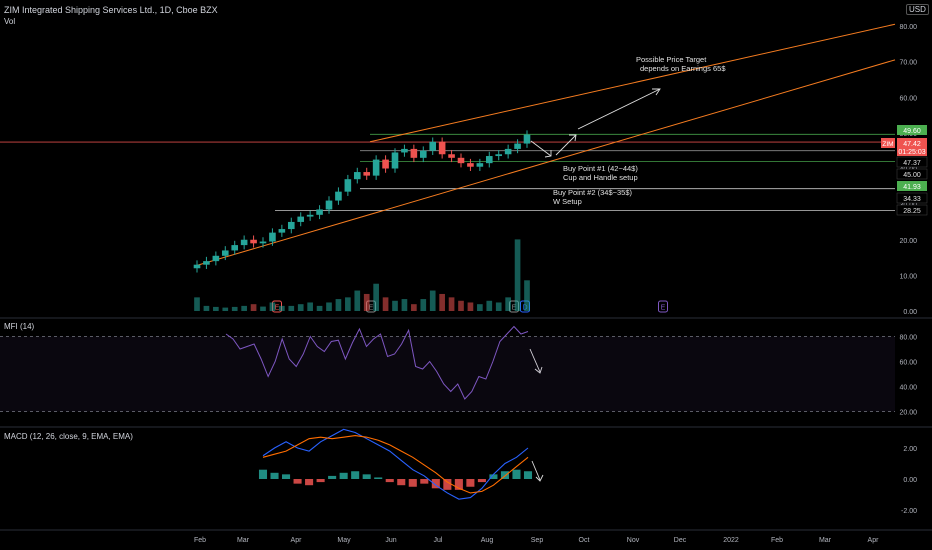 This screenshot has height=550, width=932. What do you see at coordinates (541, 148) in the screenshot?
I see `down-arrow` at bounding box center [541, 148].